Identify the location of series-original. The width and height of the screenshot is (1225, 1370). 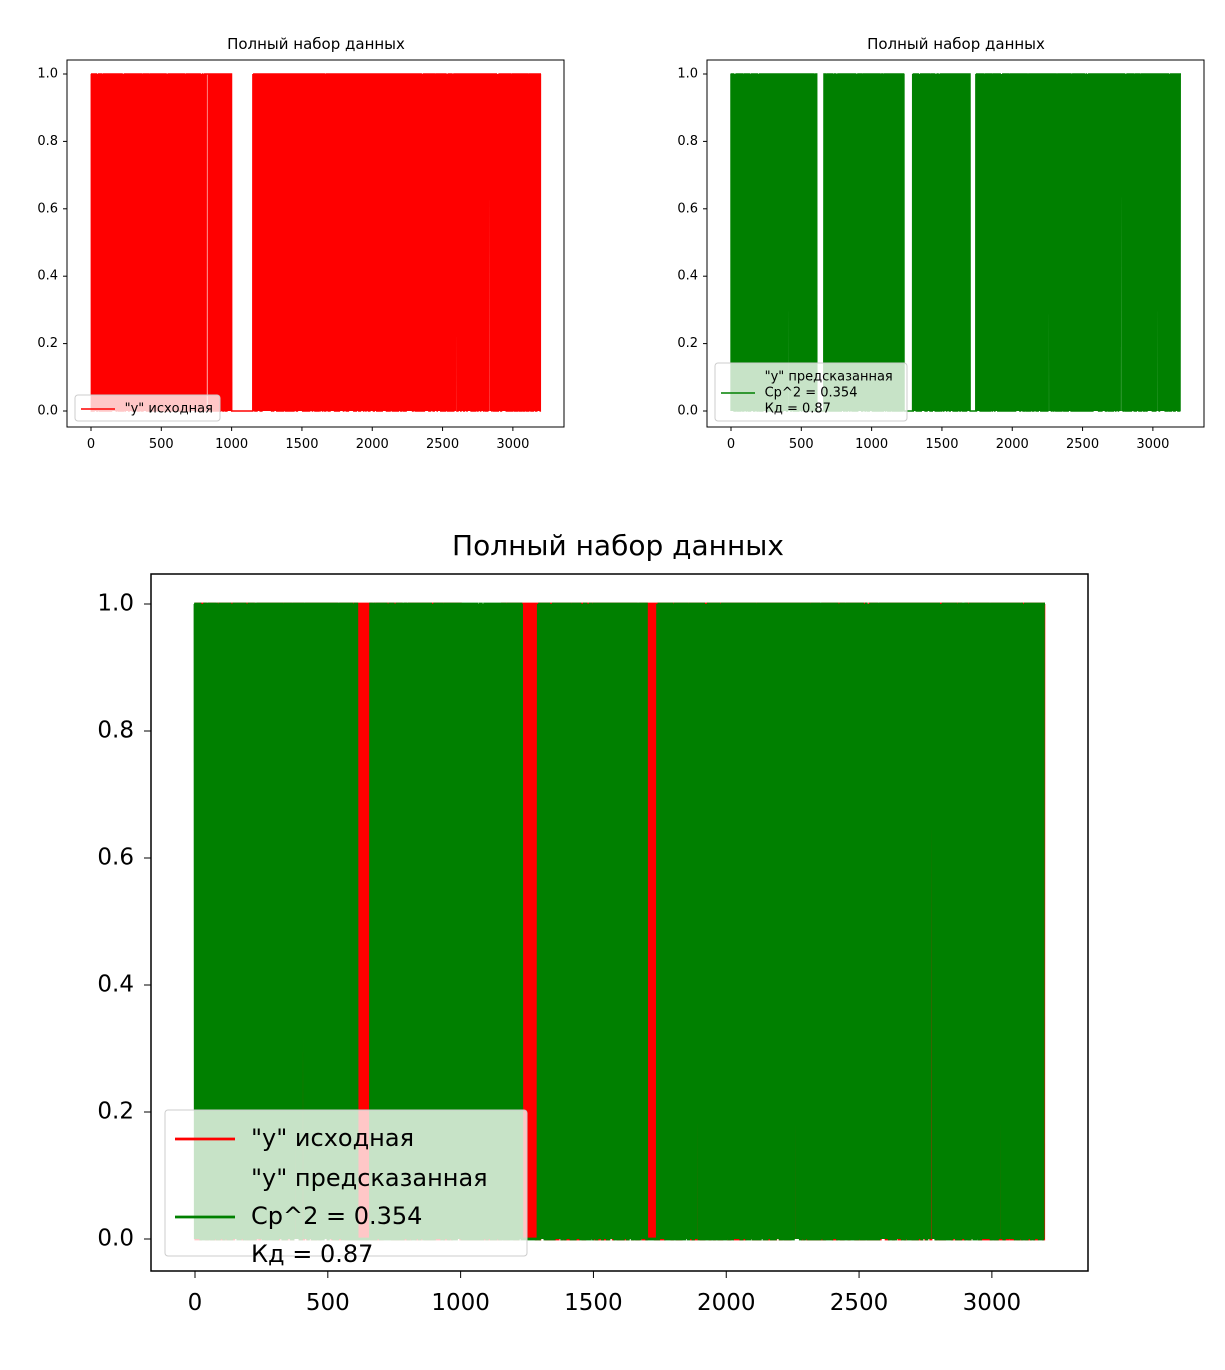
(316, 242).